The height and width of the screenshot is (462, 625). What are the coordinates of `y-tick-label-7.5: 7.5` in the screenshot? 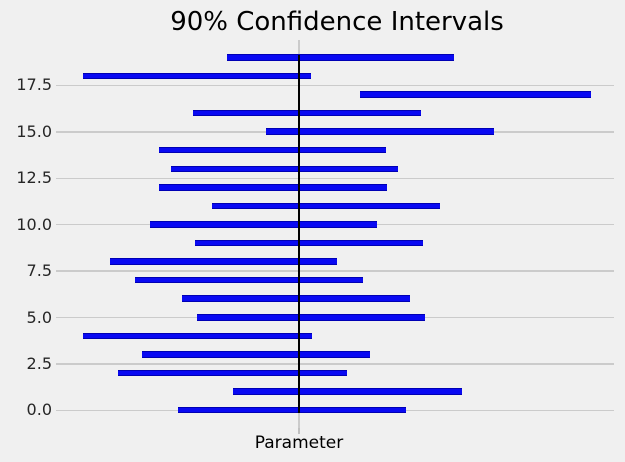 It's located at (39, 271).